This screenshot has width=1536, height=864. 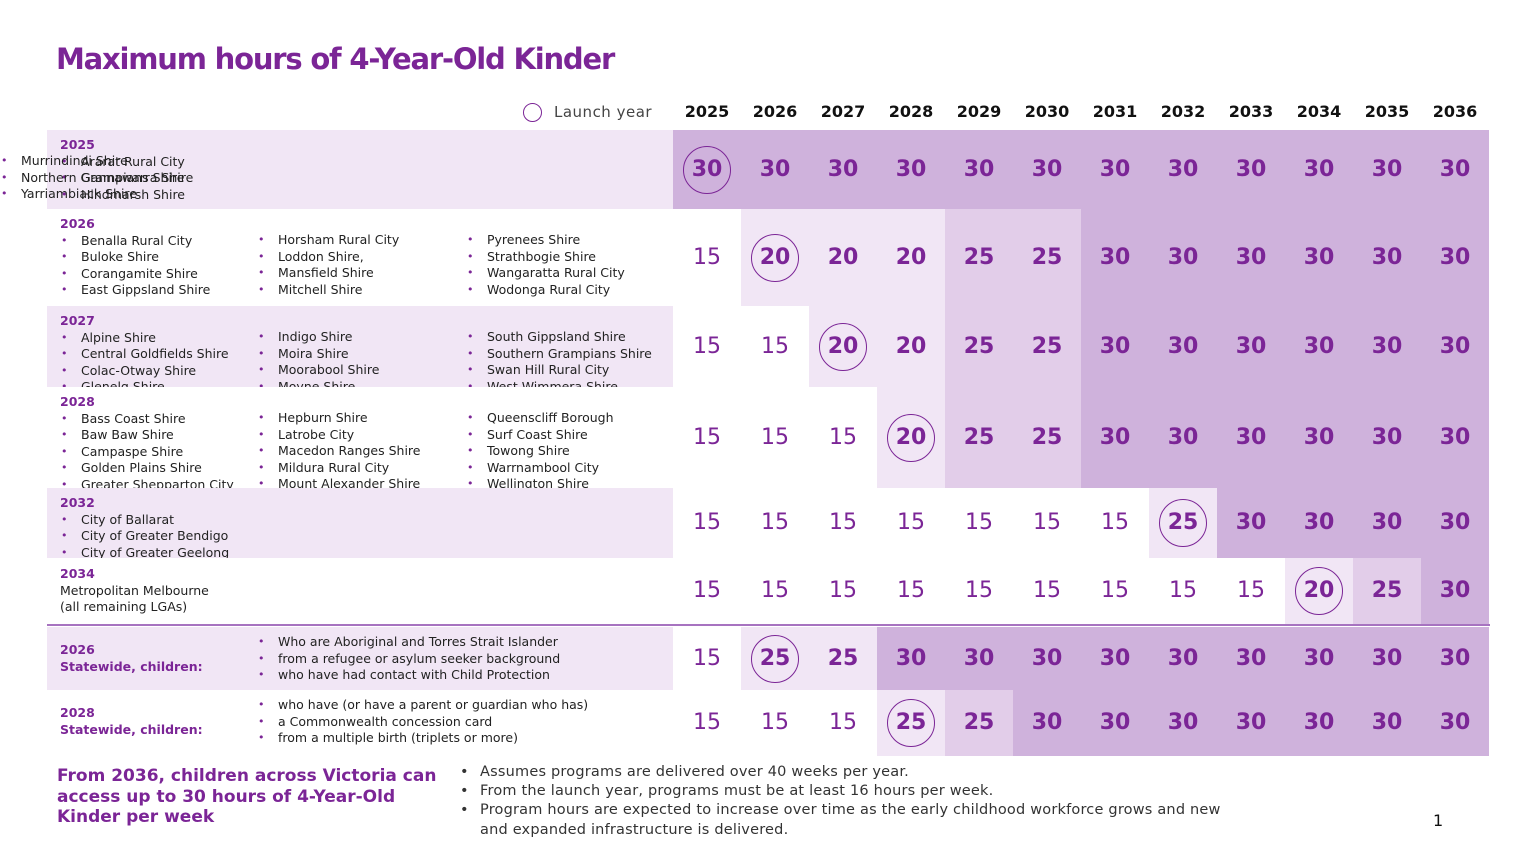 What do you see at coordinates (124, 606) in the screenshot?
I see `list-item: (all remaining LGAs)` at bounding box center [124, 606].